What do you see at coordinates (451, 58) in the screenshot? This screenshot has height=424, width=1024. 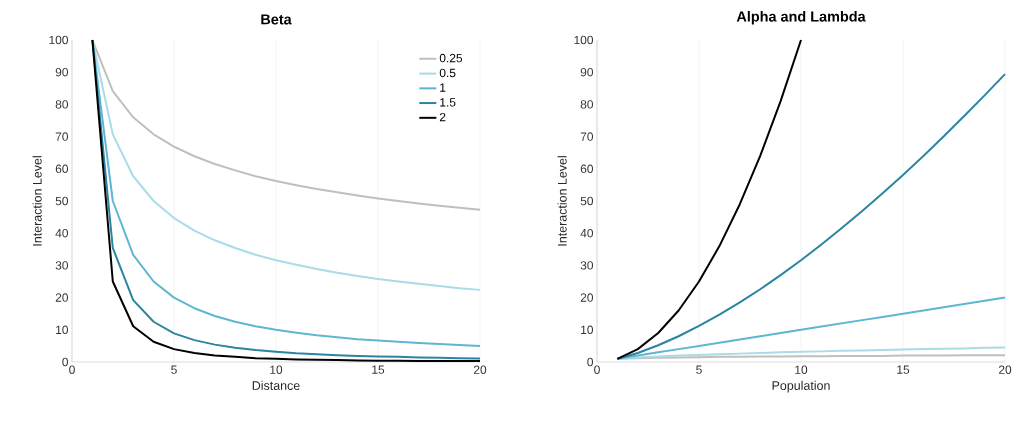 I see `legend-label: 0.25` at bounding box center [451, 58].